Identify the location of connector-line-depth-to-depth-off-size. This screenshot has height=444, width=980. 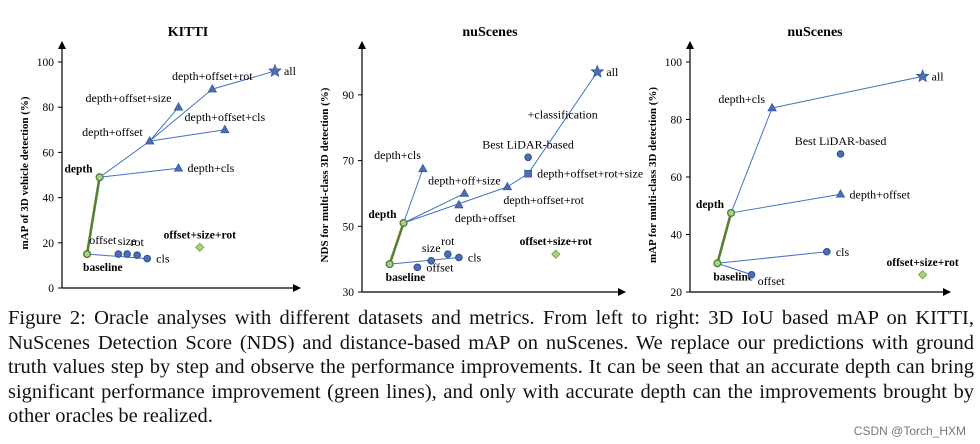
(434, 208).